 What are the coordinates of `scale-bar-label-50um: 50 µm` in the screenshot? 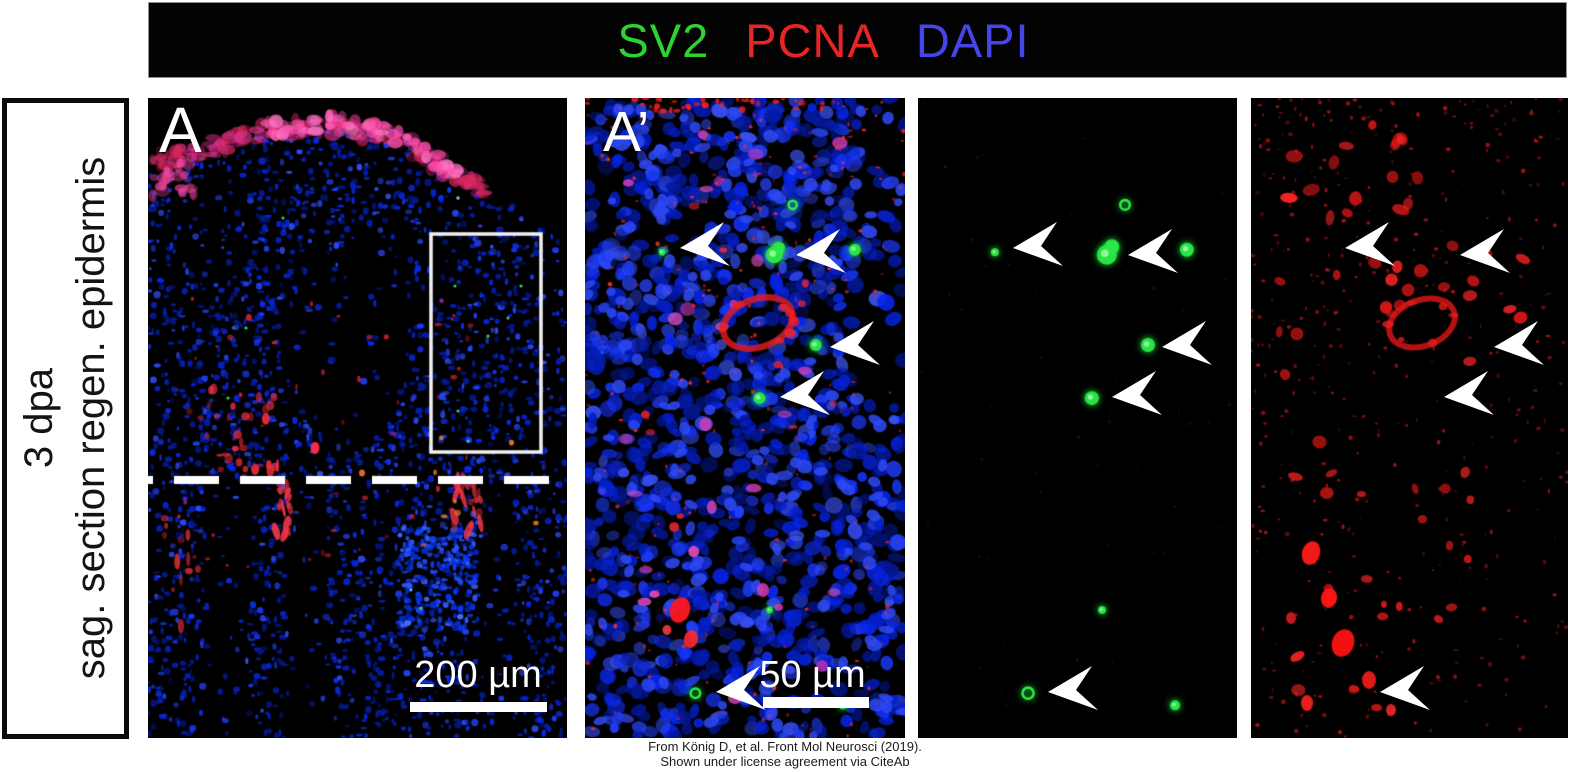 It's located at (812, 675).